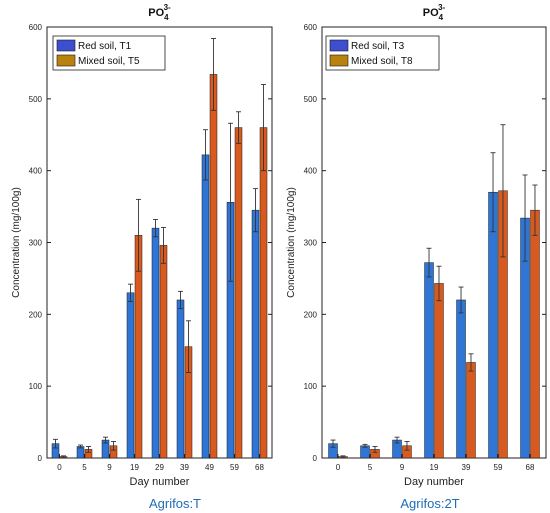 The height and width of the screenshot is (513, 550). I want to click on legend: Red soil, T1 Mixed soil, T5, so click(109, 53).